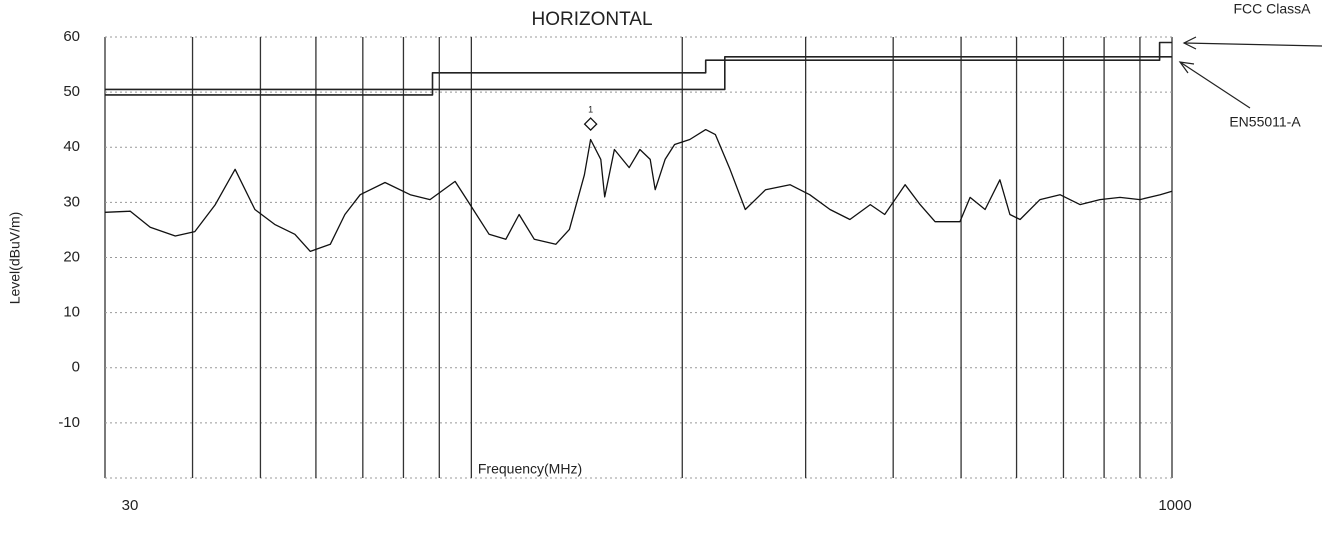 The image size is (1327, 534). I want to click on annotation: FCC ClassA, so click(1272, 9).